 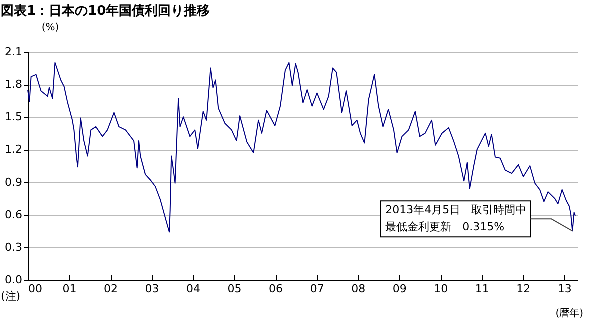 I want to click on y-tick-label: 0.3, so click(x=13, y=247).